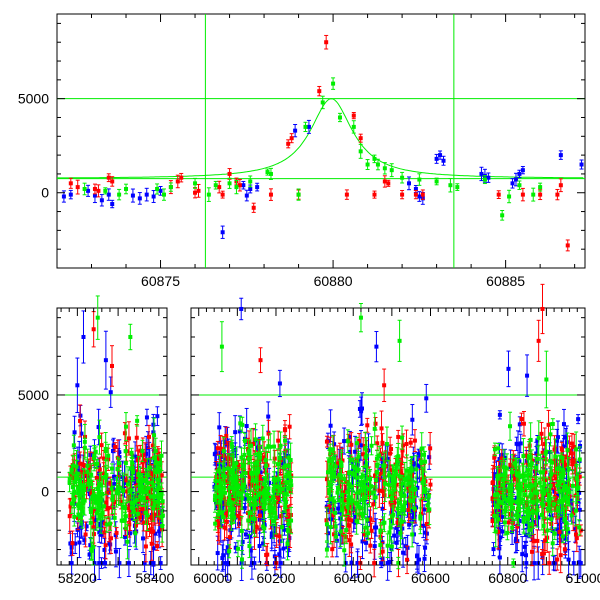 This screenshot has width=600, height=600. I want to click on x-tick-label: 60880, so click(333, 281).